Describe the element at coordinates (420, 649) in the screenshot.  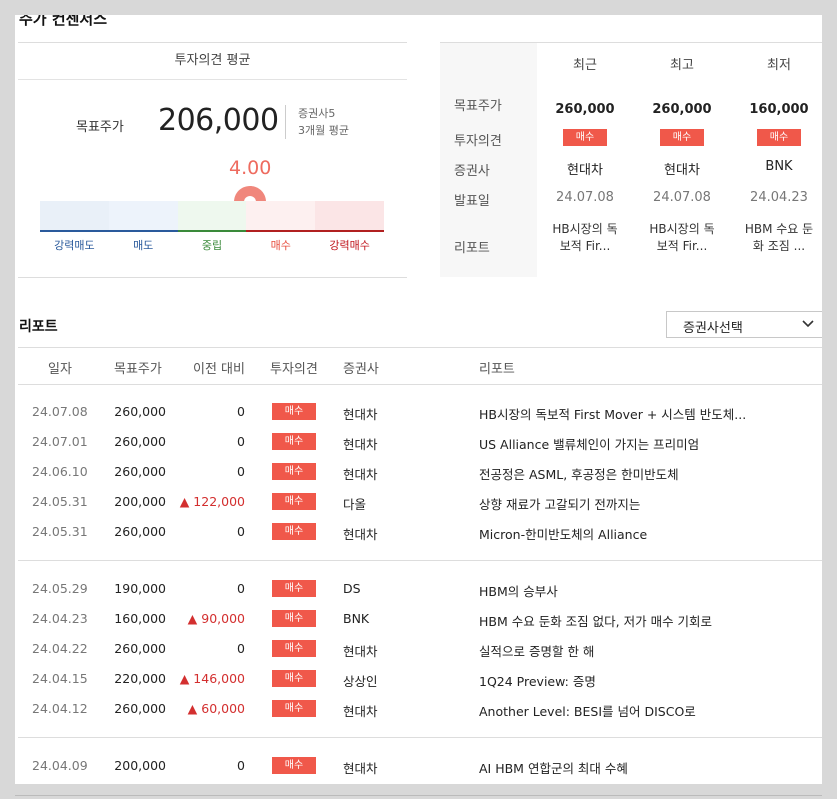
I see `table-row: 24.04.22 260,000 0 매수 현대차 실적으로 증명할 한 해` at that location.